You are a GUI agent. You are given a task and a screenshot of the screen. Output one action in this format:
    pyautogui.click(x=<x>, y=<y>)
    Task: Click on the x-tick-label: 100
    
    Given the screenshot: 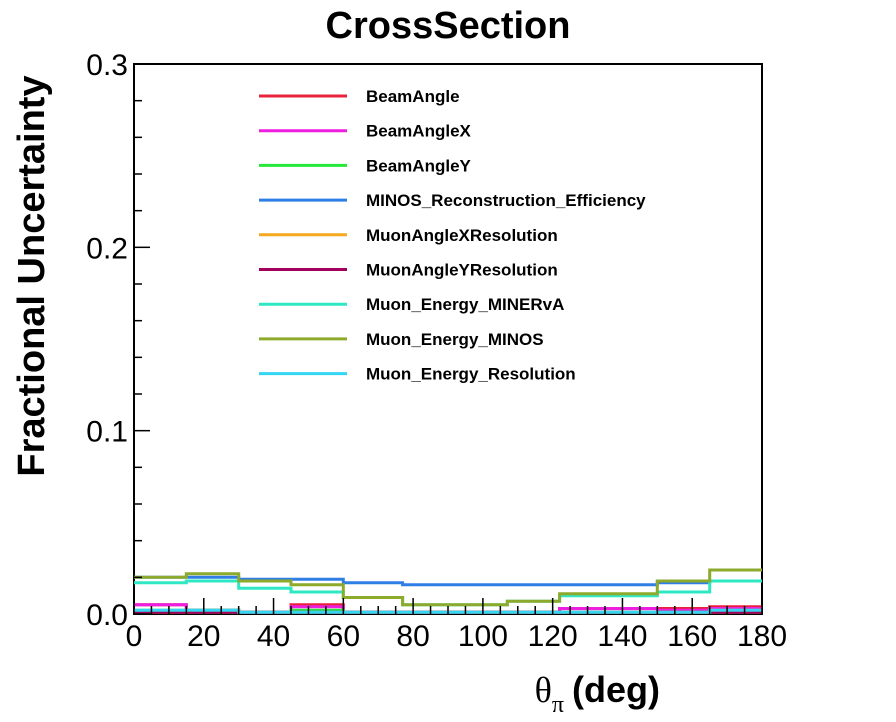 What is the action you would take?
    pyautogui.click(x=483, y=636)
    